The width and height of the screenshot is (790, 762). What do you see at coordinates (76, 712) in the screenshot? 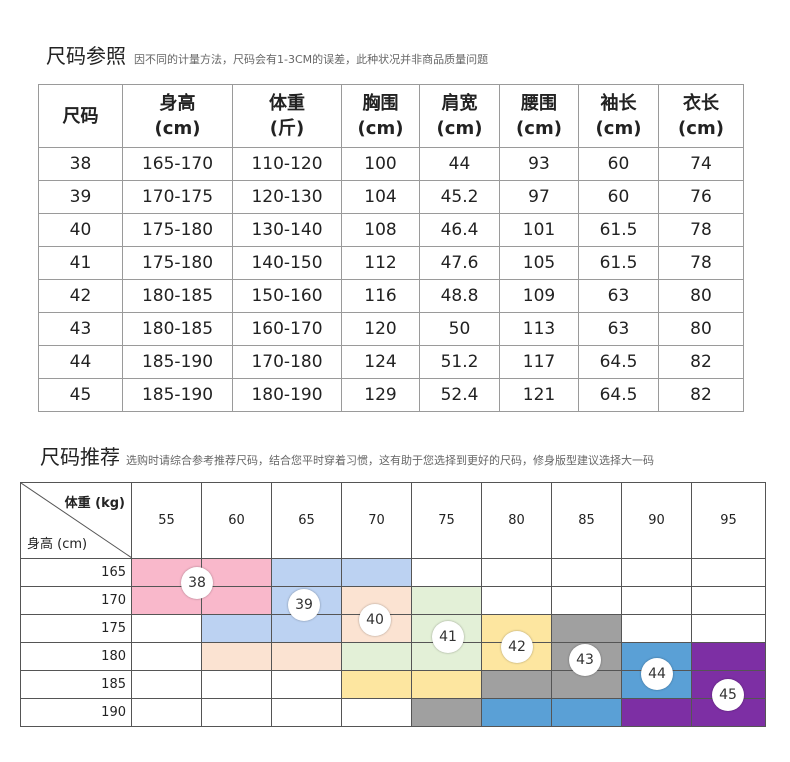
I see `height-row-label: 190` at bounding box center [76, 712].